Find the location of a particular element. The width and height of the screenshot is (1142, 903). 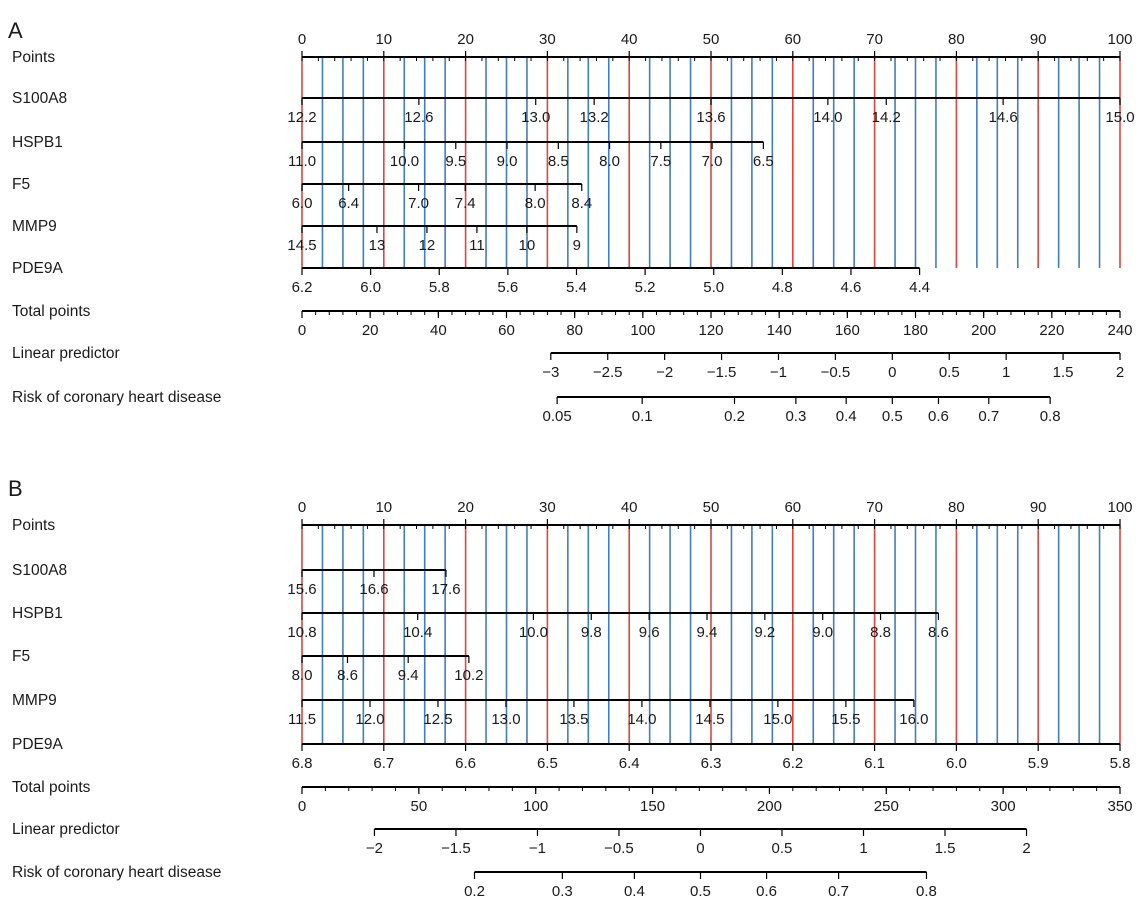

tick-label: 7.4 is located at coordinates (465, 203).